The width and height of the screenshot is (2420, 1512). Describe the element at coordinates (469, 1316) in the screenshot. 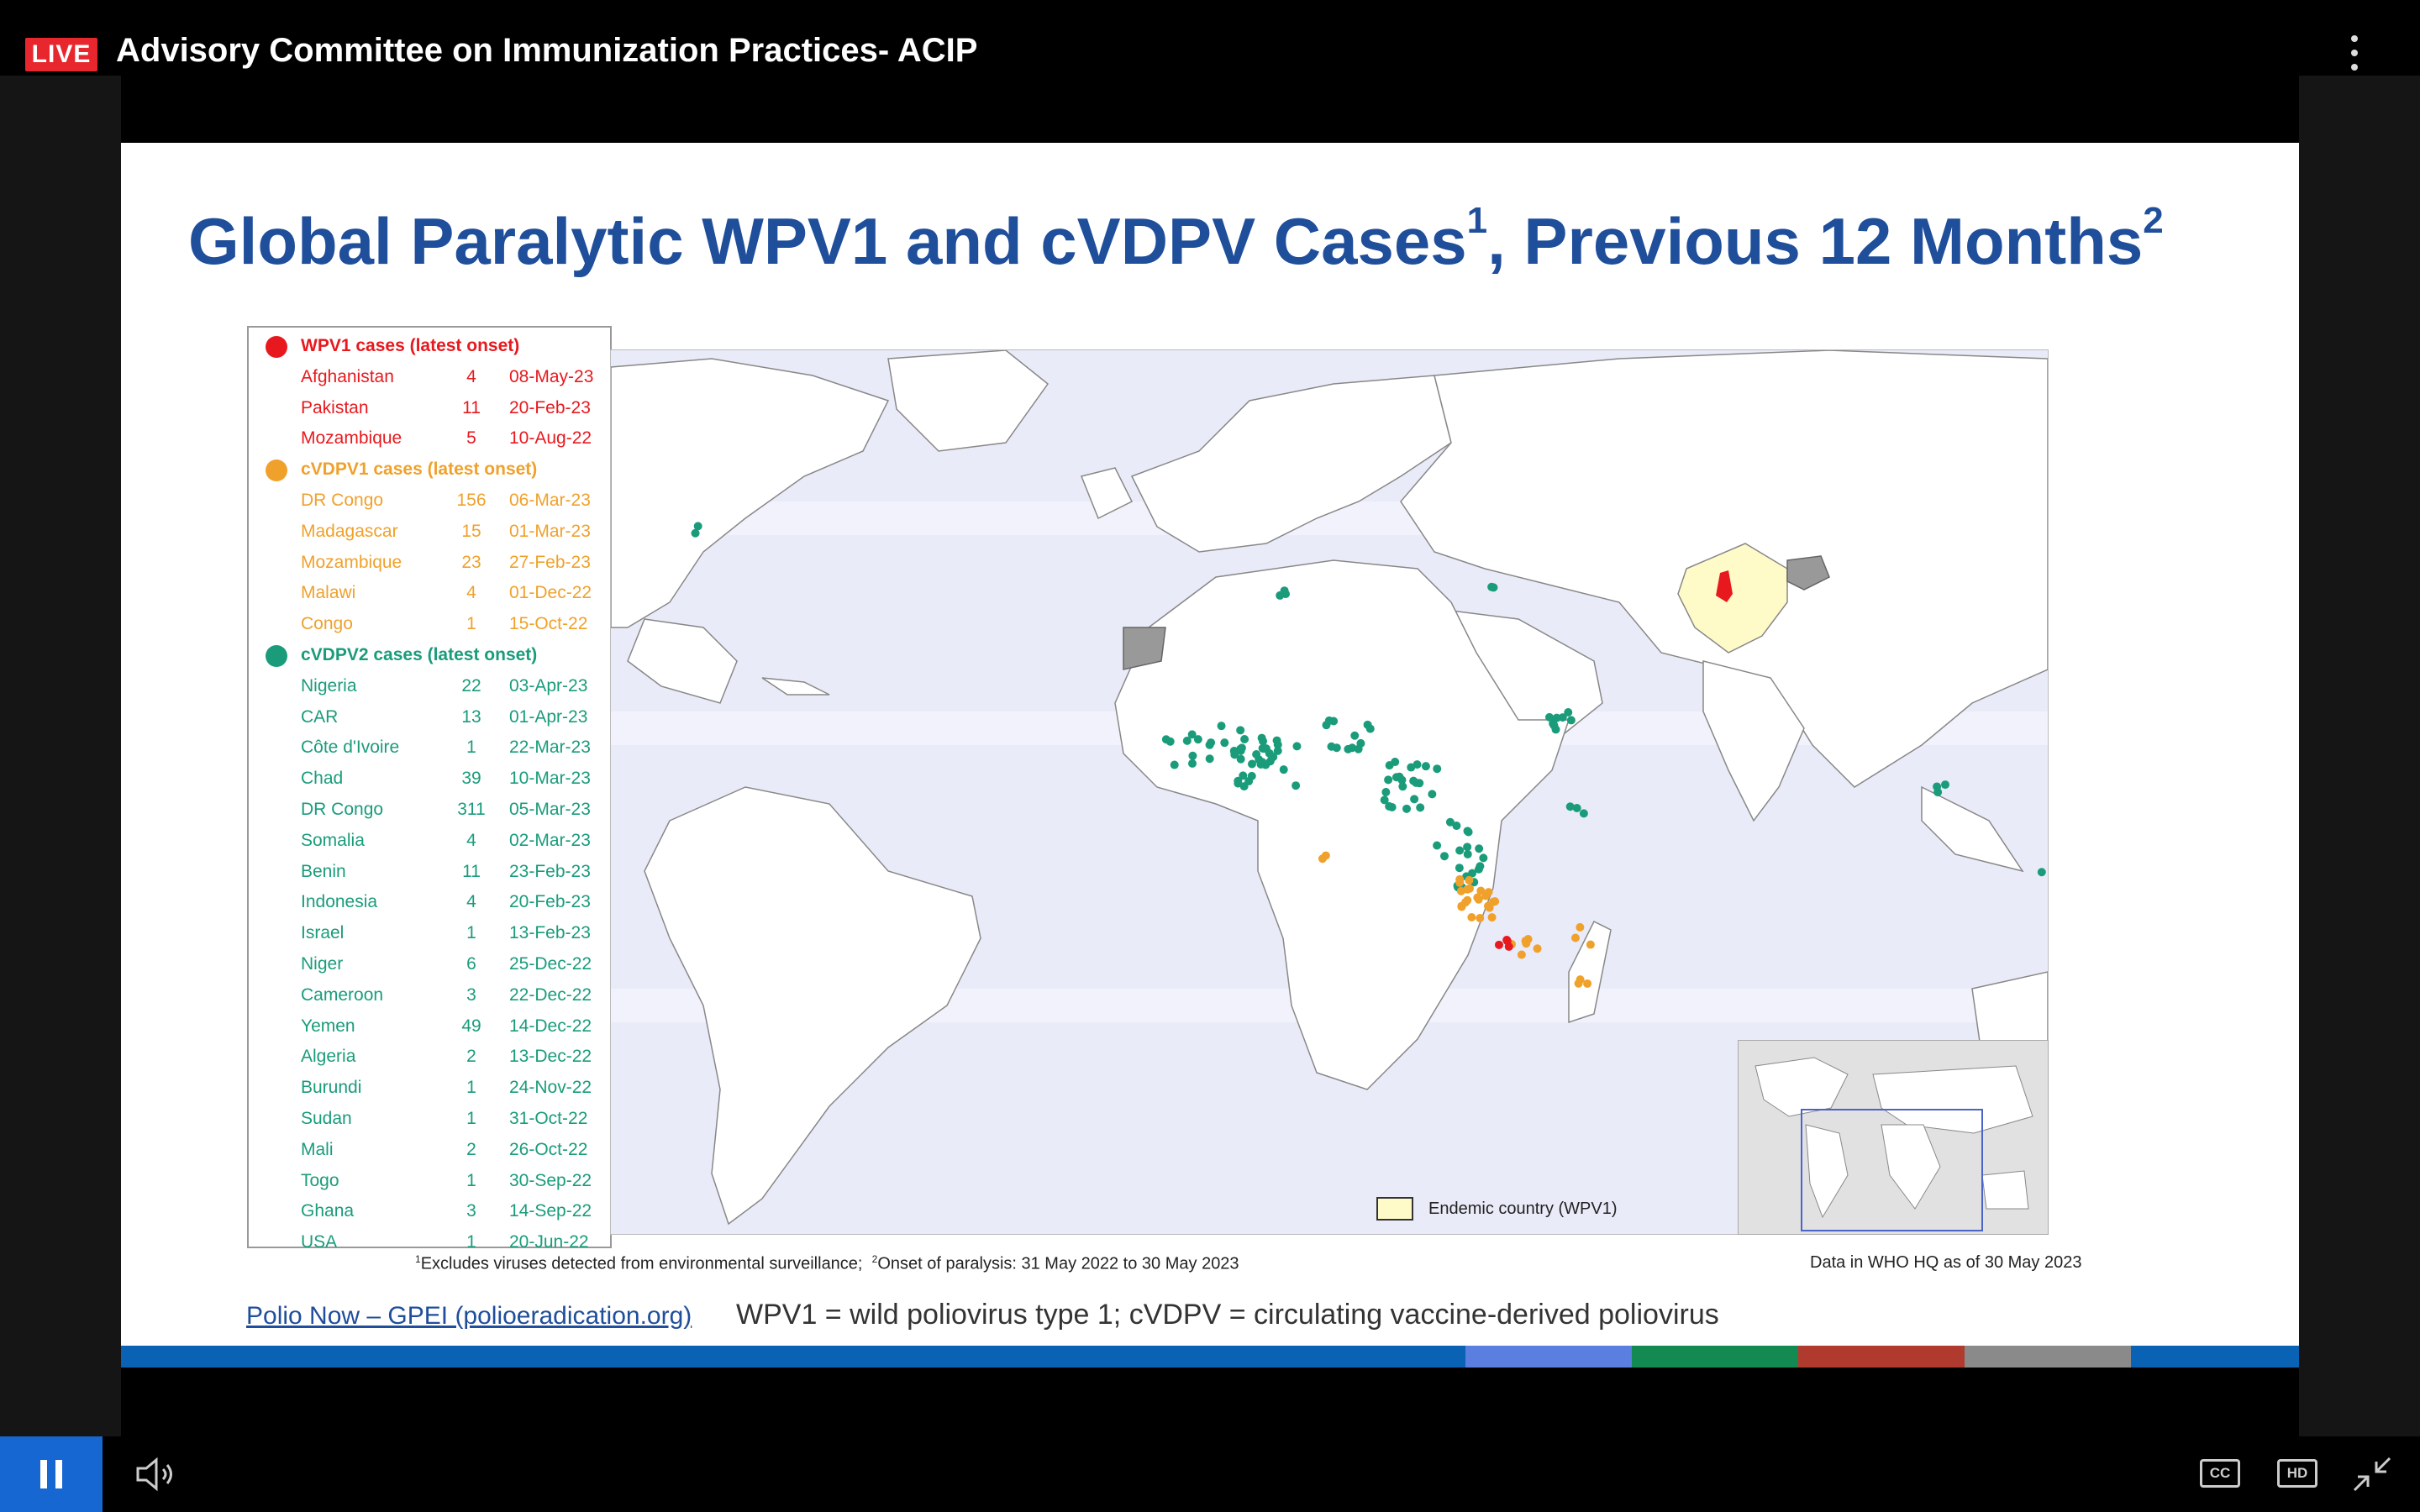

I see `polio-now-link: Polio Now – GPEI (polioeradication.org)` at that location.